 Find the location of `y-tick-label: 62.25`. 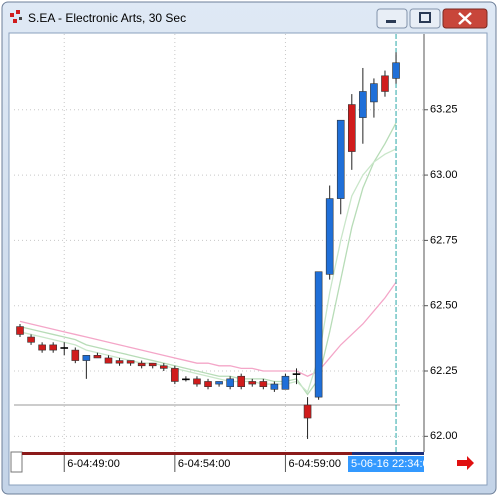

y-tick-label: 62.25 is located at coordinates (444, 371).